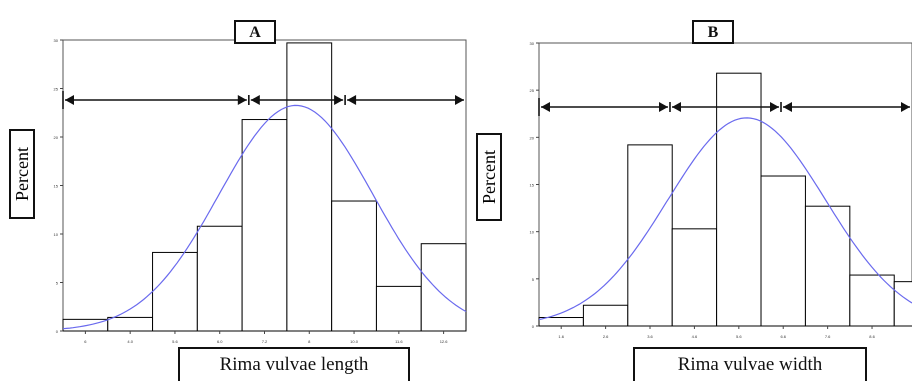 This screenshot has width=912, height=381. I want to click on x-tick-label: 6, so click(85, 341).